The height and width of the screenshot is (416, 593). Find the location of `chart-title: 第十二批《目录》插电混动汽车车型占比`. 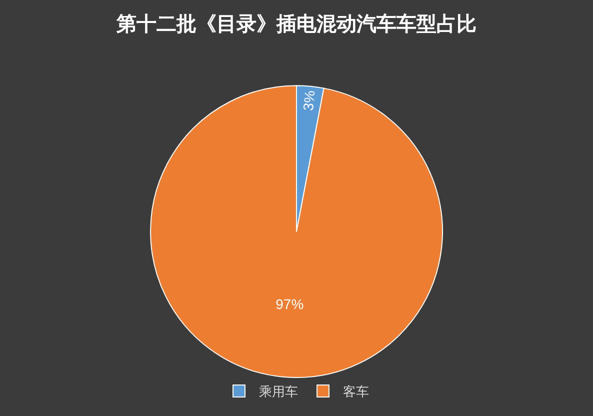

chart-title: 第十二批《目录》插电混动汽车车型占比 is located at coordinates (296, 24).